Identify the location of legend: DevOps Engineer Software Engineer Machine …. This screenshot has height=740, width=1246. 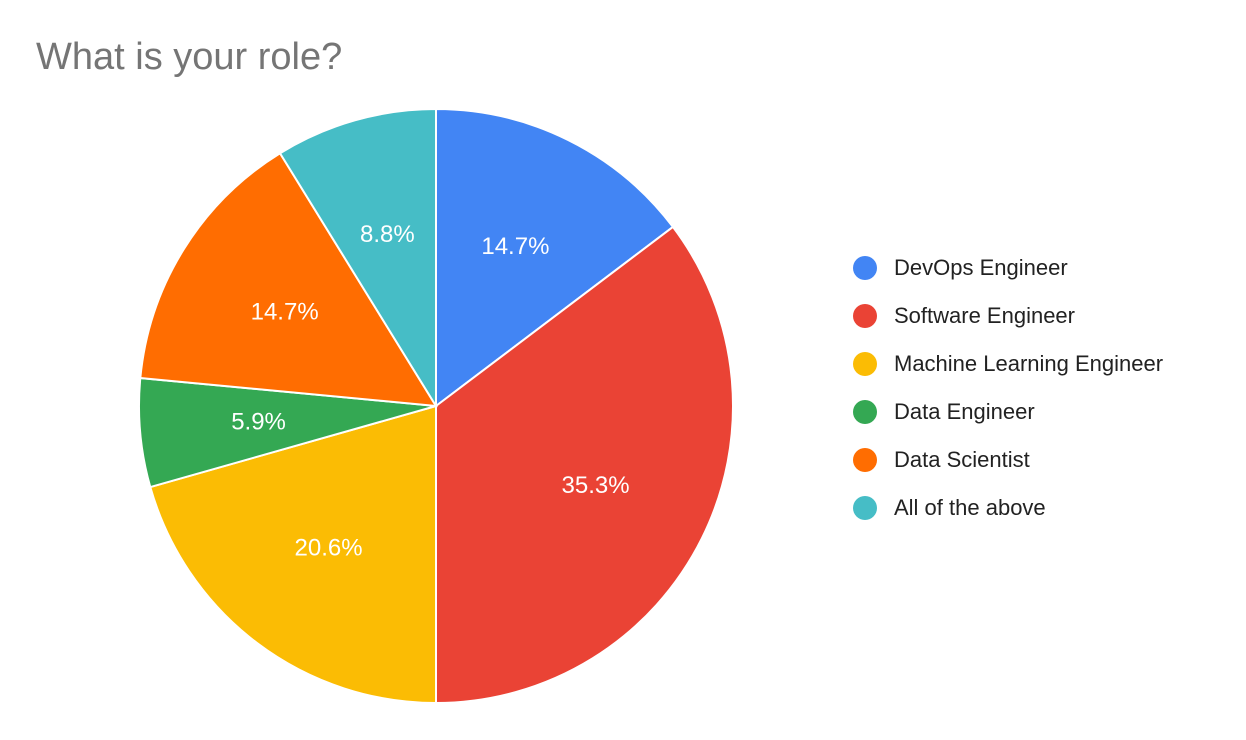
(1008, 388).